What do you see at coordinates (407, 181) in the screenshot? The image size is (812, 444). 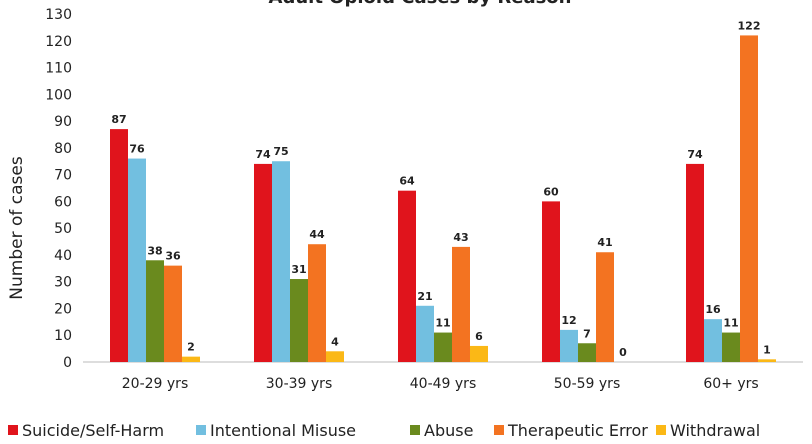 I see `data-label: 64` at bounding box center [407, 181].